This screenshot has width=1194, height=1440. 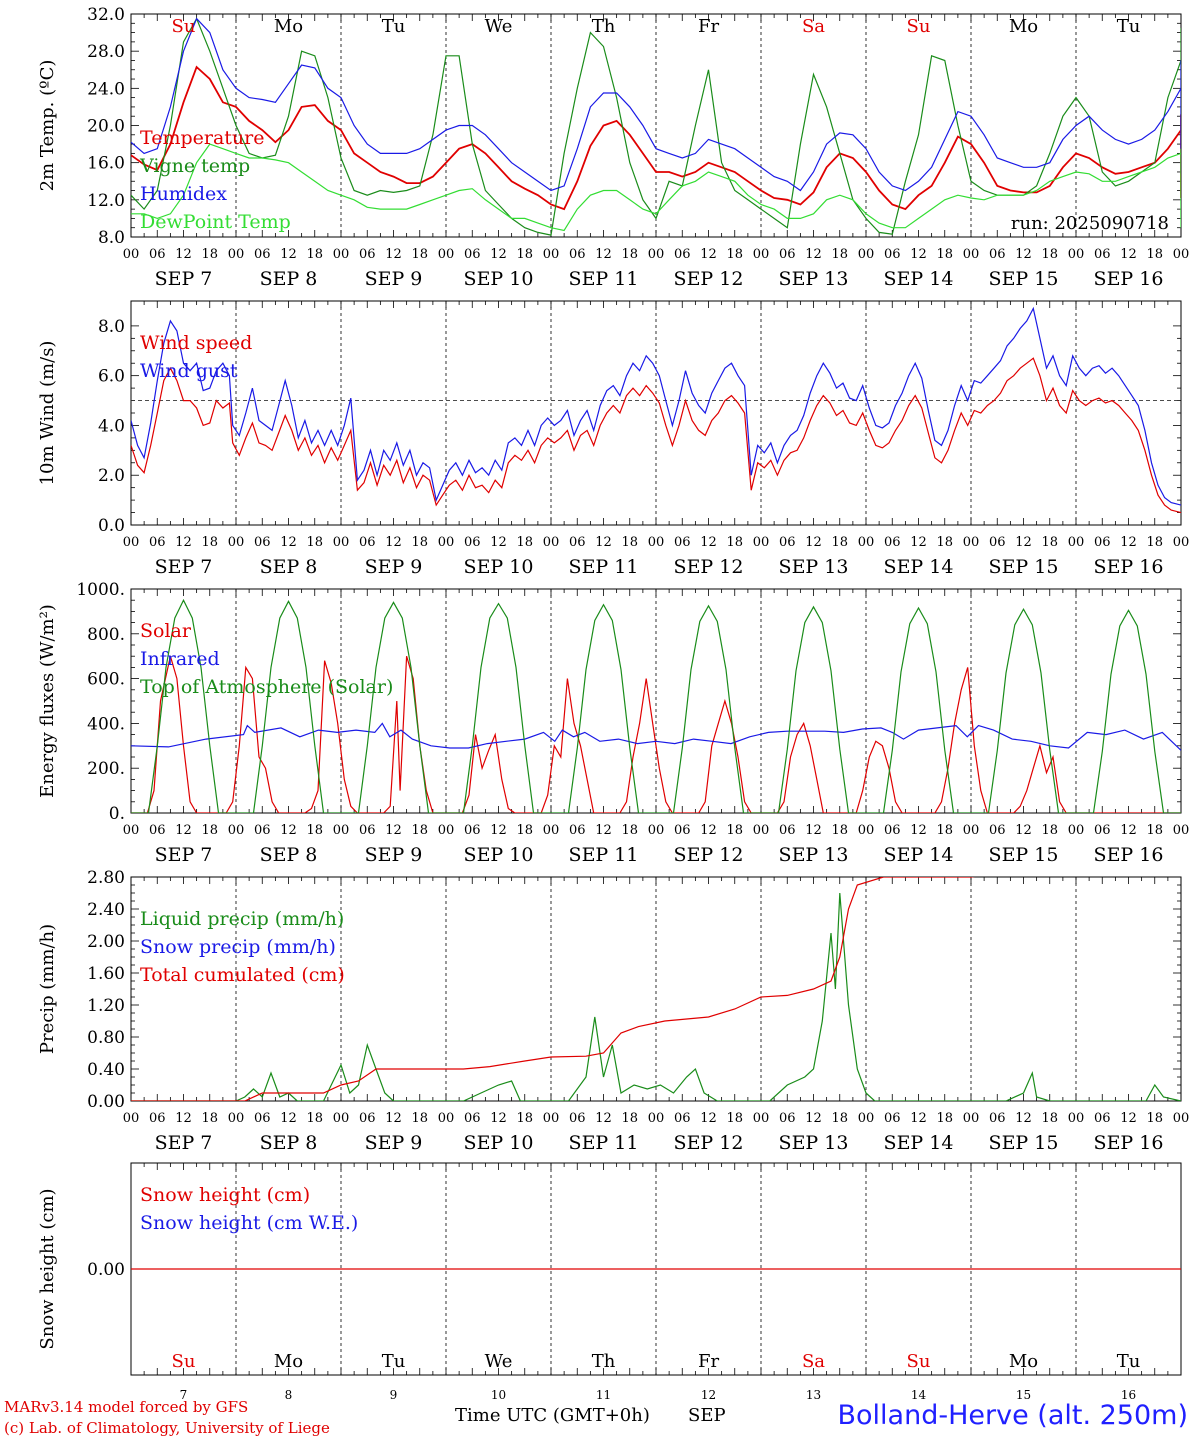 I want to click on energy-legend-1: Infrared, so click(x=180, y=659).